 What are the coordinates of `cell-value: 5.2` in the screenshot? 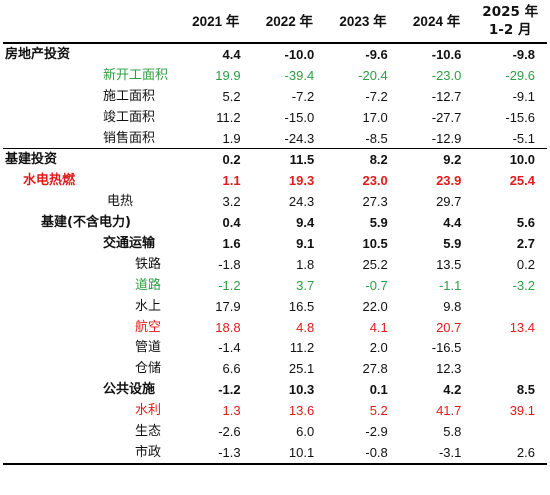 It's located at (231, 96).